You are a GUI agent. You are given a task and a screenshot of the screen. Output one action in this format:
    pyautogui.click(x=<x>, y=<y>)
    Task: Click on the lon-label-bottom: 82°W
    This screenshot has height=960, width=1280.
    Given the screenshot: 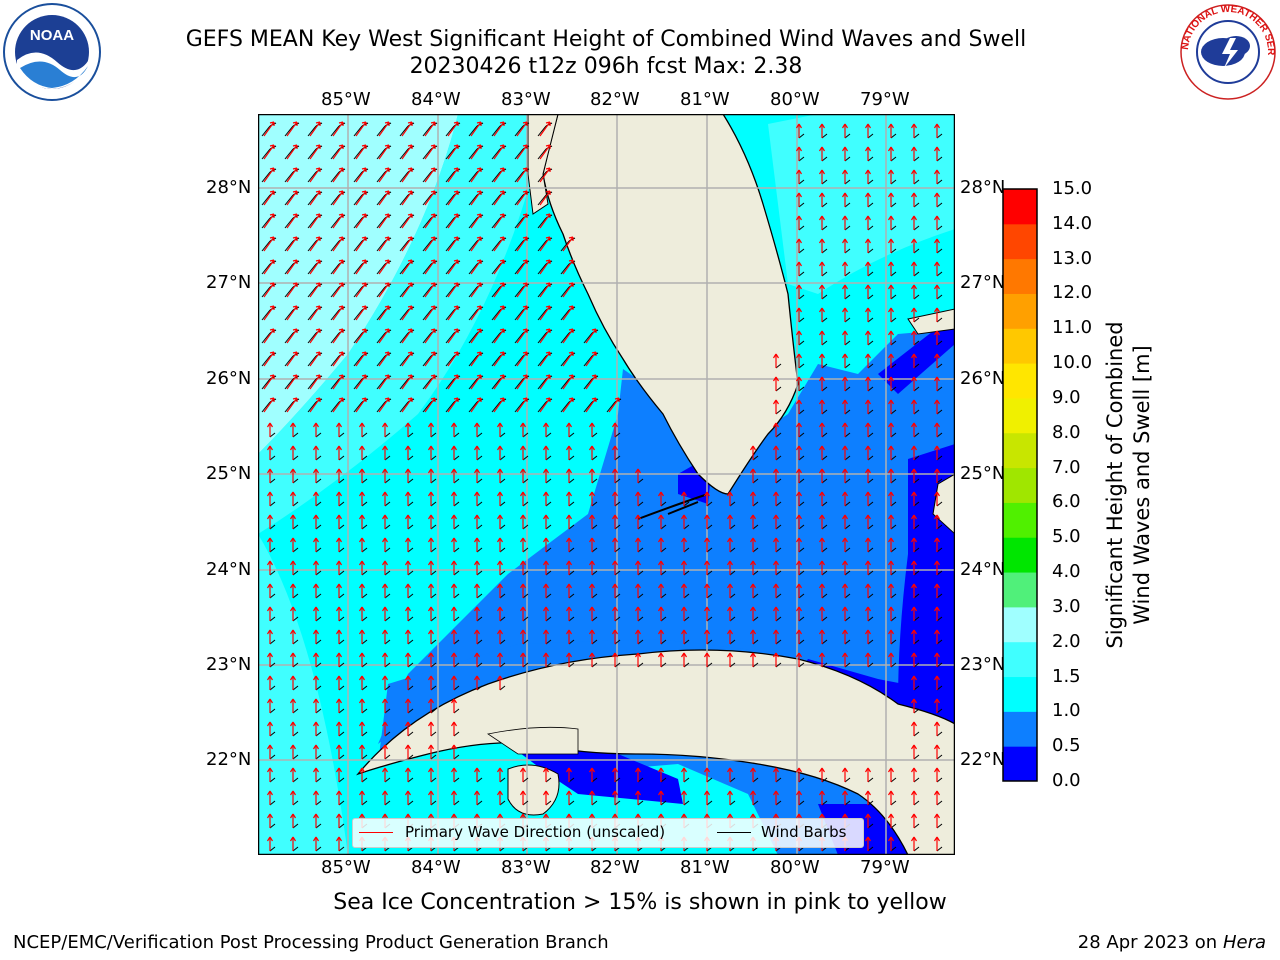 What is the action you would take?
    pyautogui.click(x=615, y=867)
    